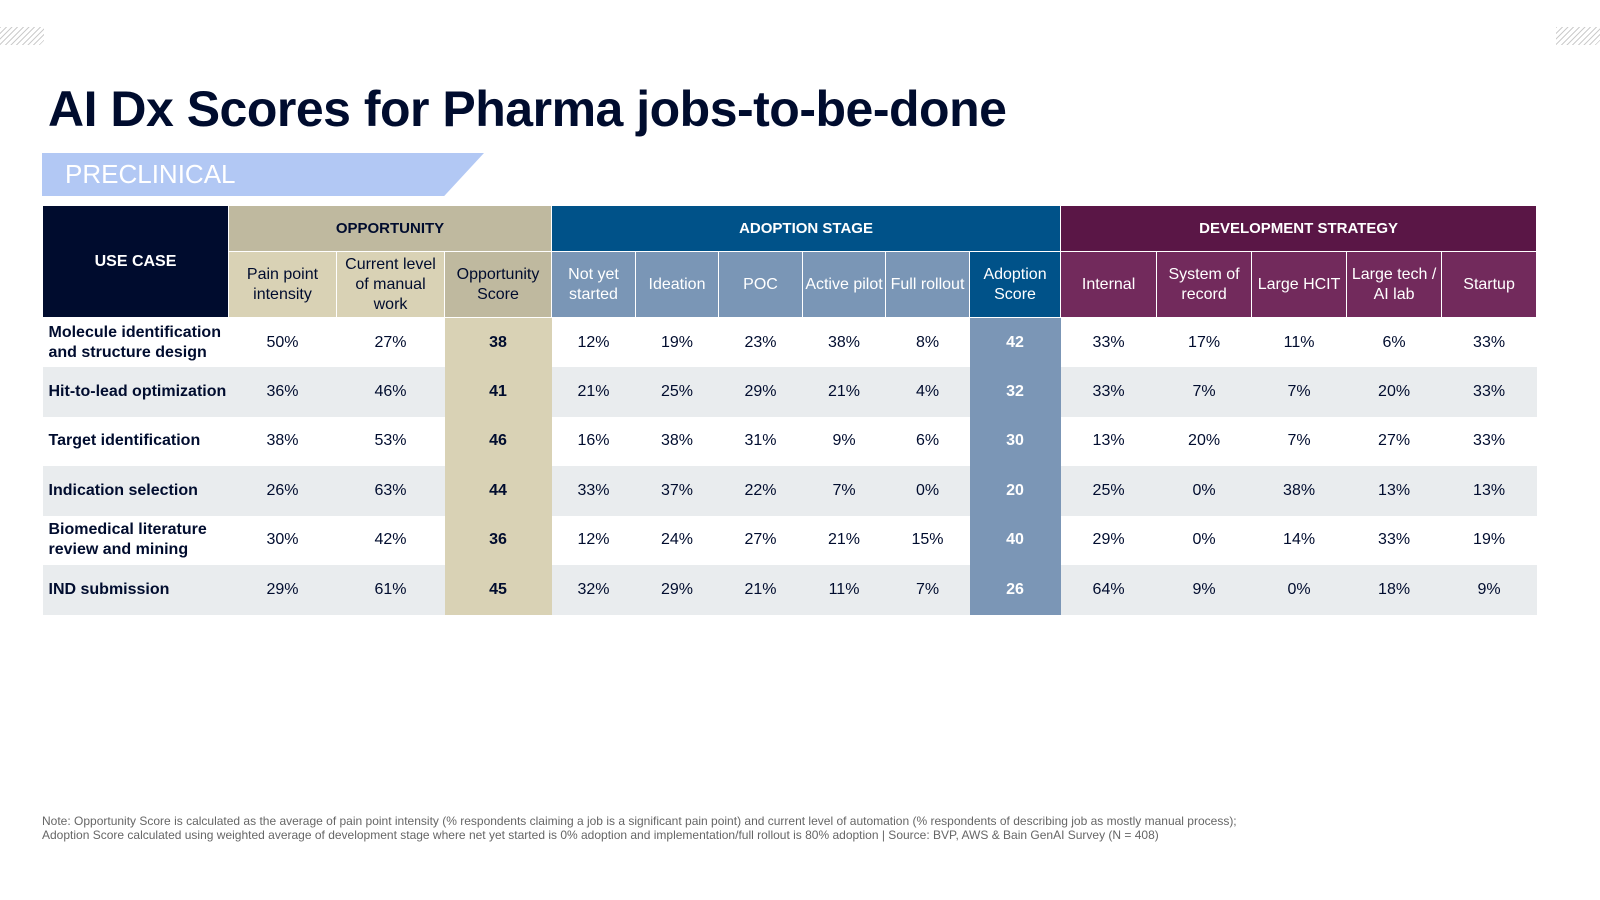 This screenshot has width=1600, height=900. What do you see at coordinates (124, 441) in the screenshot?
I see `use-case-name: Target identification` at bounding box center [124, 441].